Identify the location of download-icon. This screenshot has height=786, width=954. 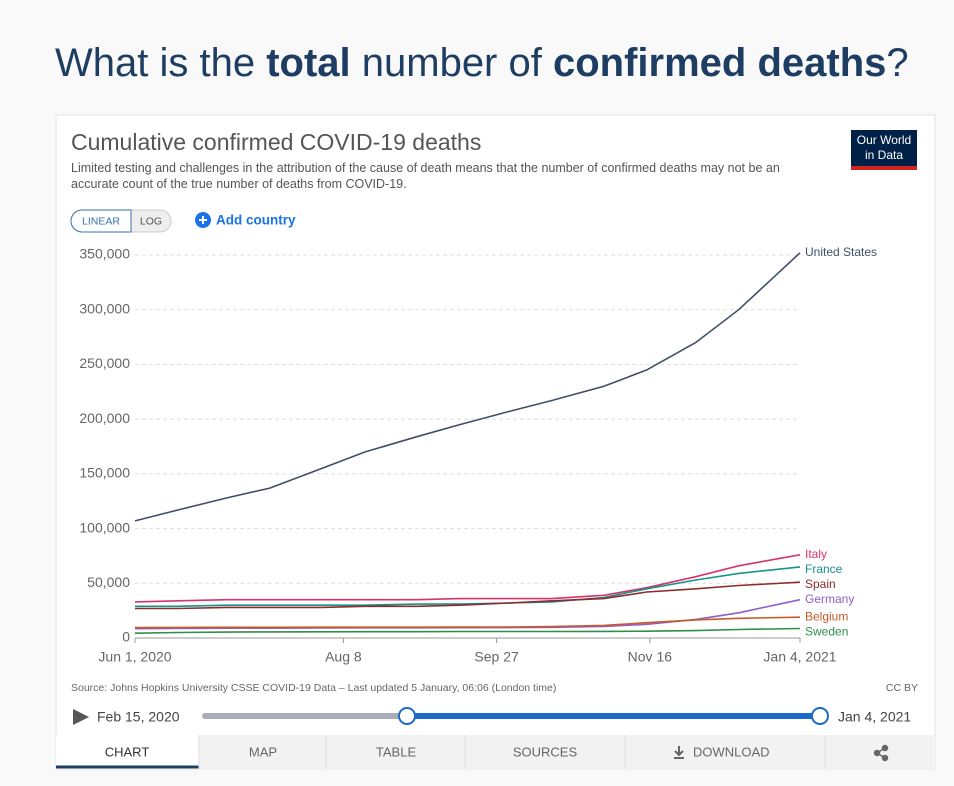
(679, 752).